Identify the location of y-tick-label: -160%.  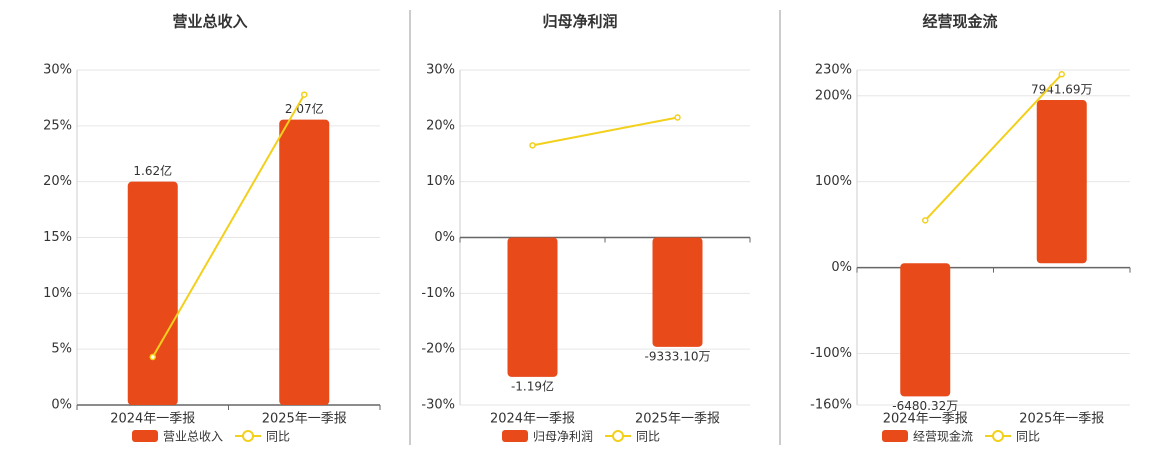
(831, 405).